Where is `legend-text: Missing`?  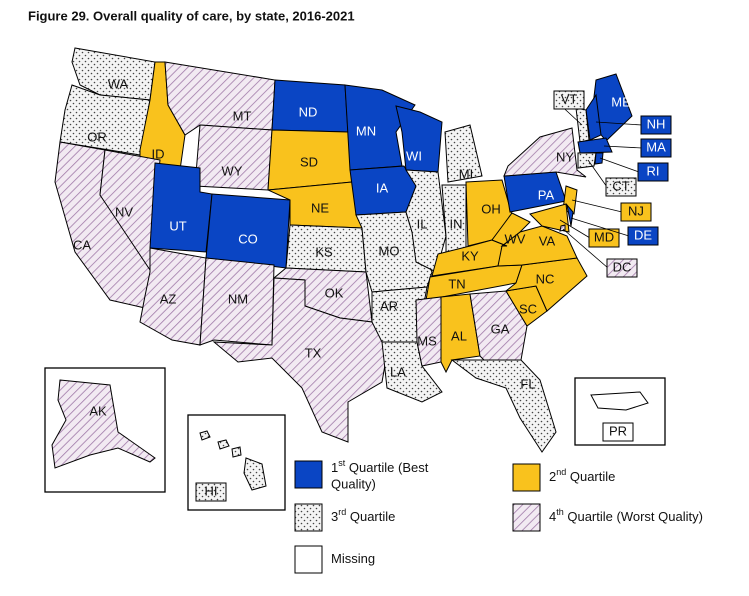 legend-text: Missing is located at coordinates (353, 558).